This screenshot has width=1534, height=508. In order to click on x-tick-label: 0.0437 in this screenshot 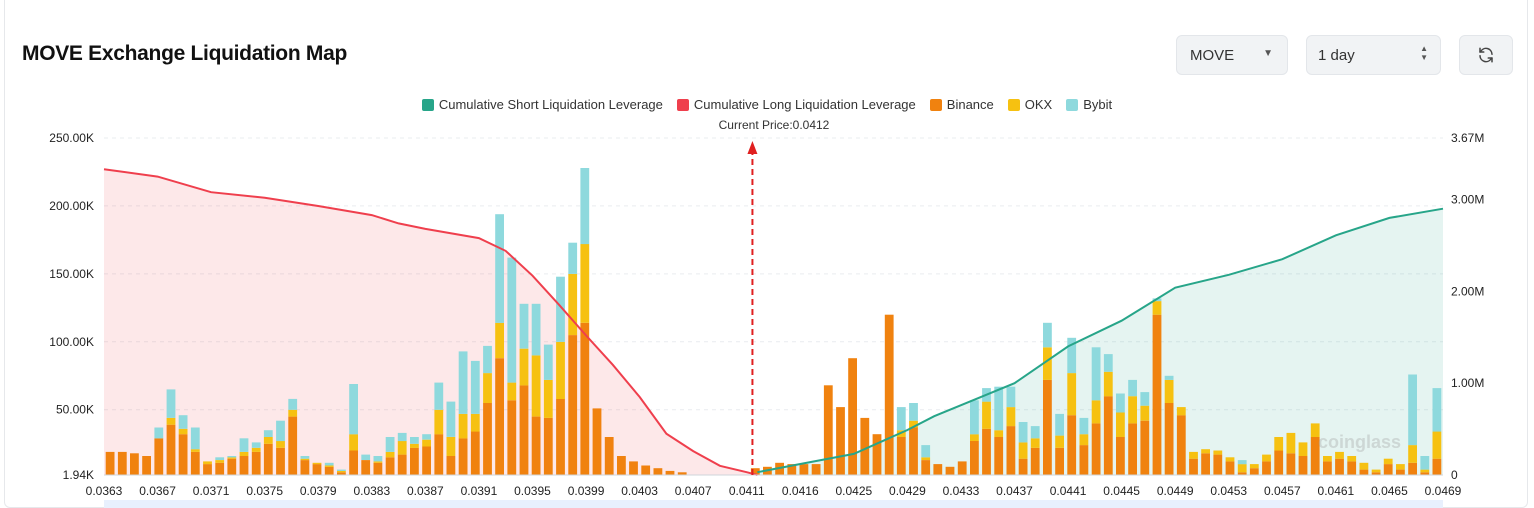, I will do `click(1014, 491)`.